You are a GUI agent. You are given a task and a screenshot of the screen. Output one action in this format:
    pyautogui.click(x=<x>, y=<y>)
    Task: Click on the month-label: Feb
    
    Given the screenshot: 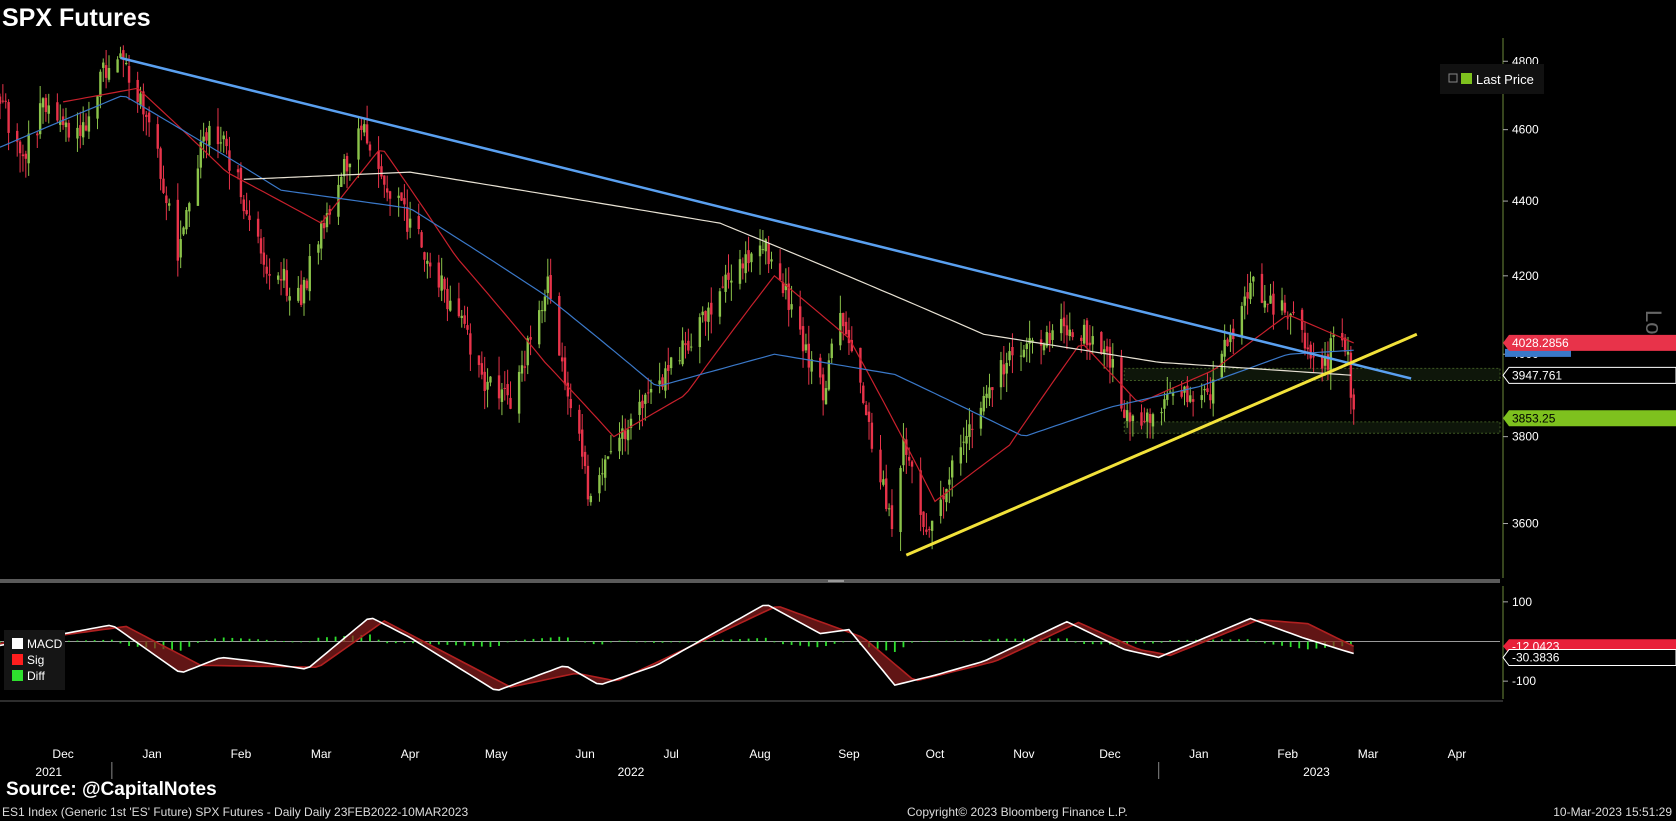 What is the action you would take?
    pyautogui.click(x=1287, y=754)
    